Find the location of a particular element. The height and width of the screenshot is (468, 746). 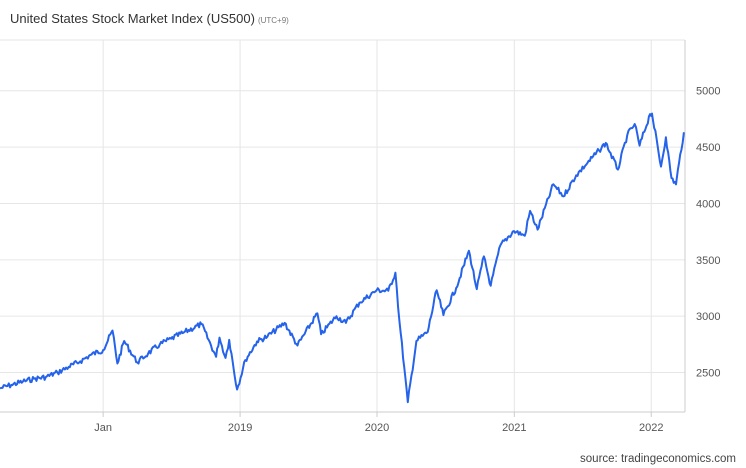

source-label: source: tradingeconomics.com is located at coordinates (658, 459).